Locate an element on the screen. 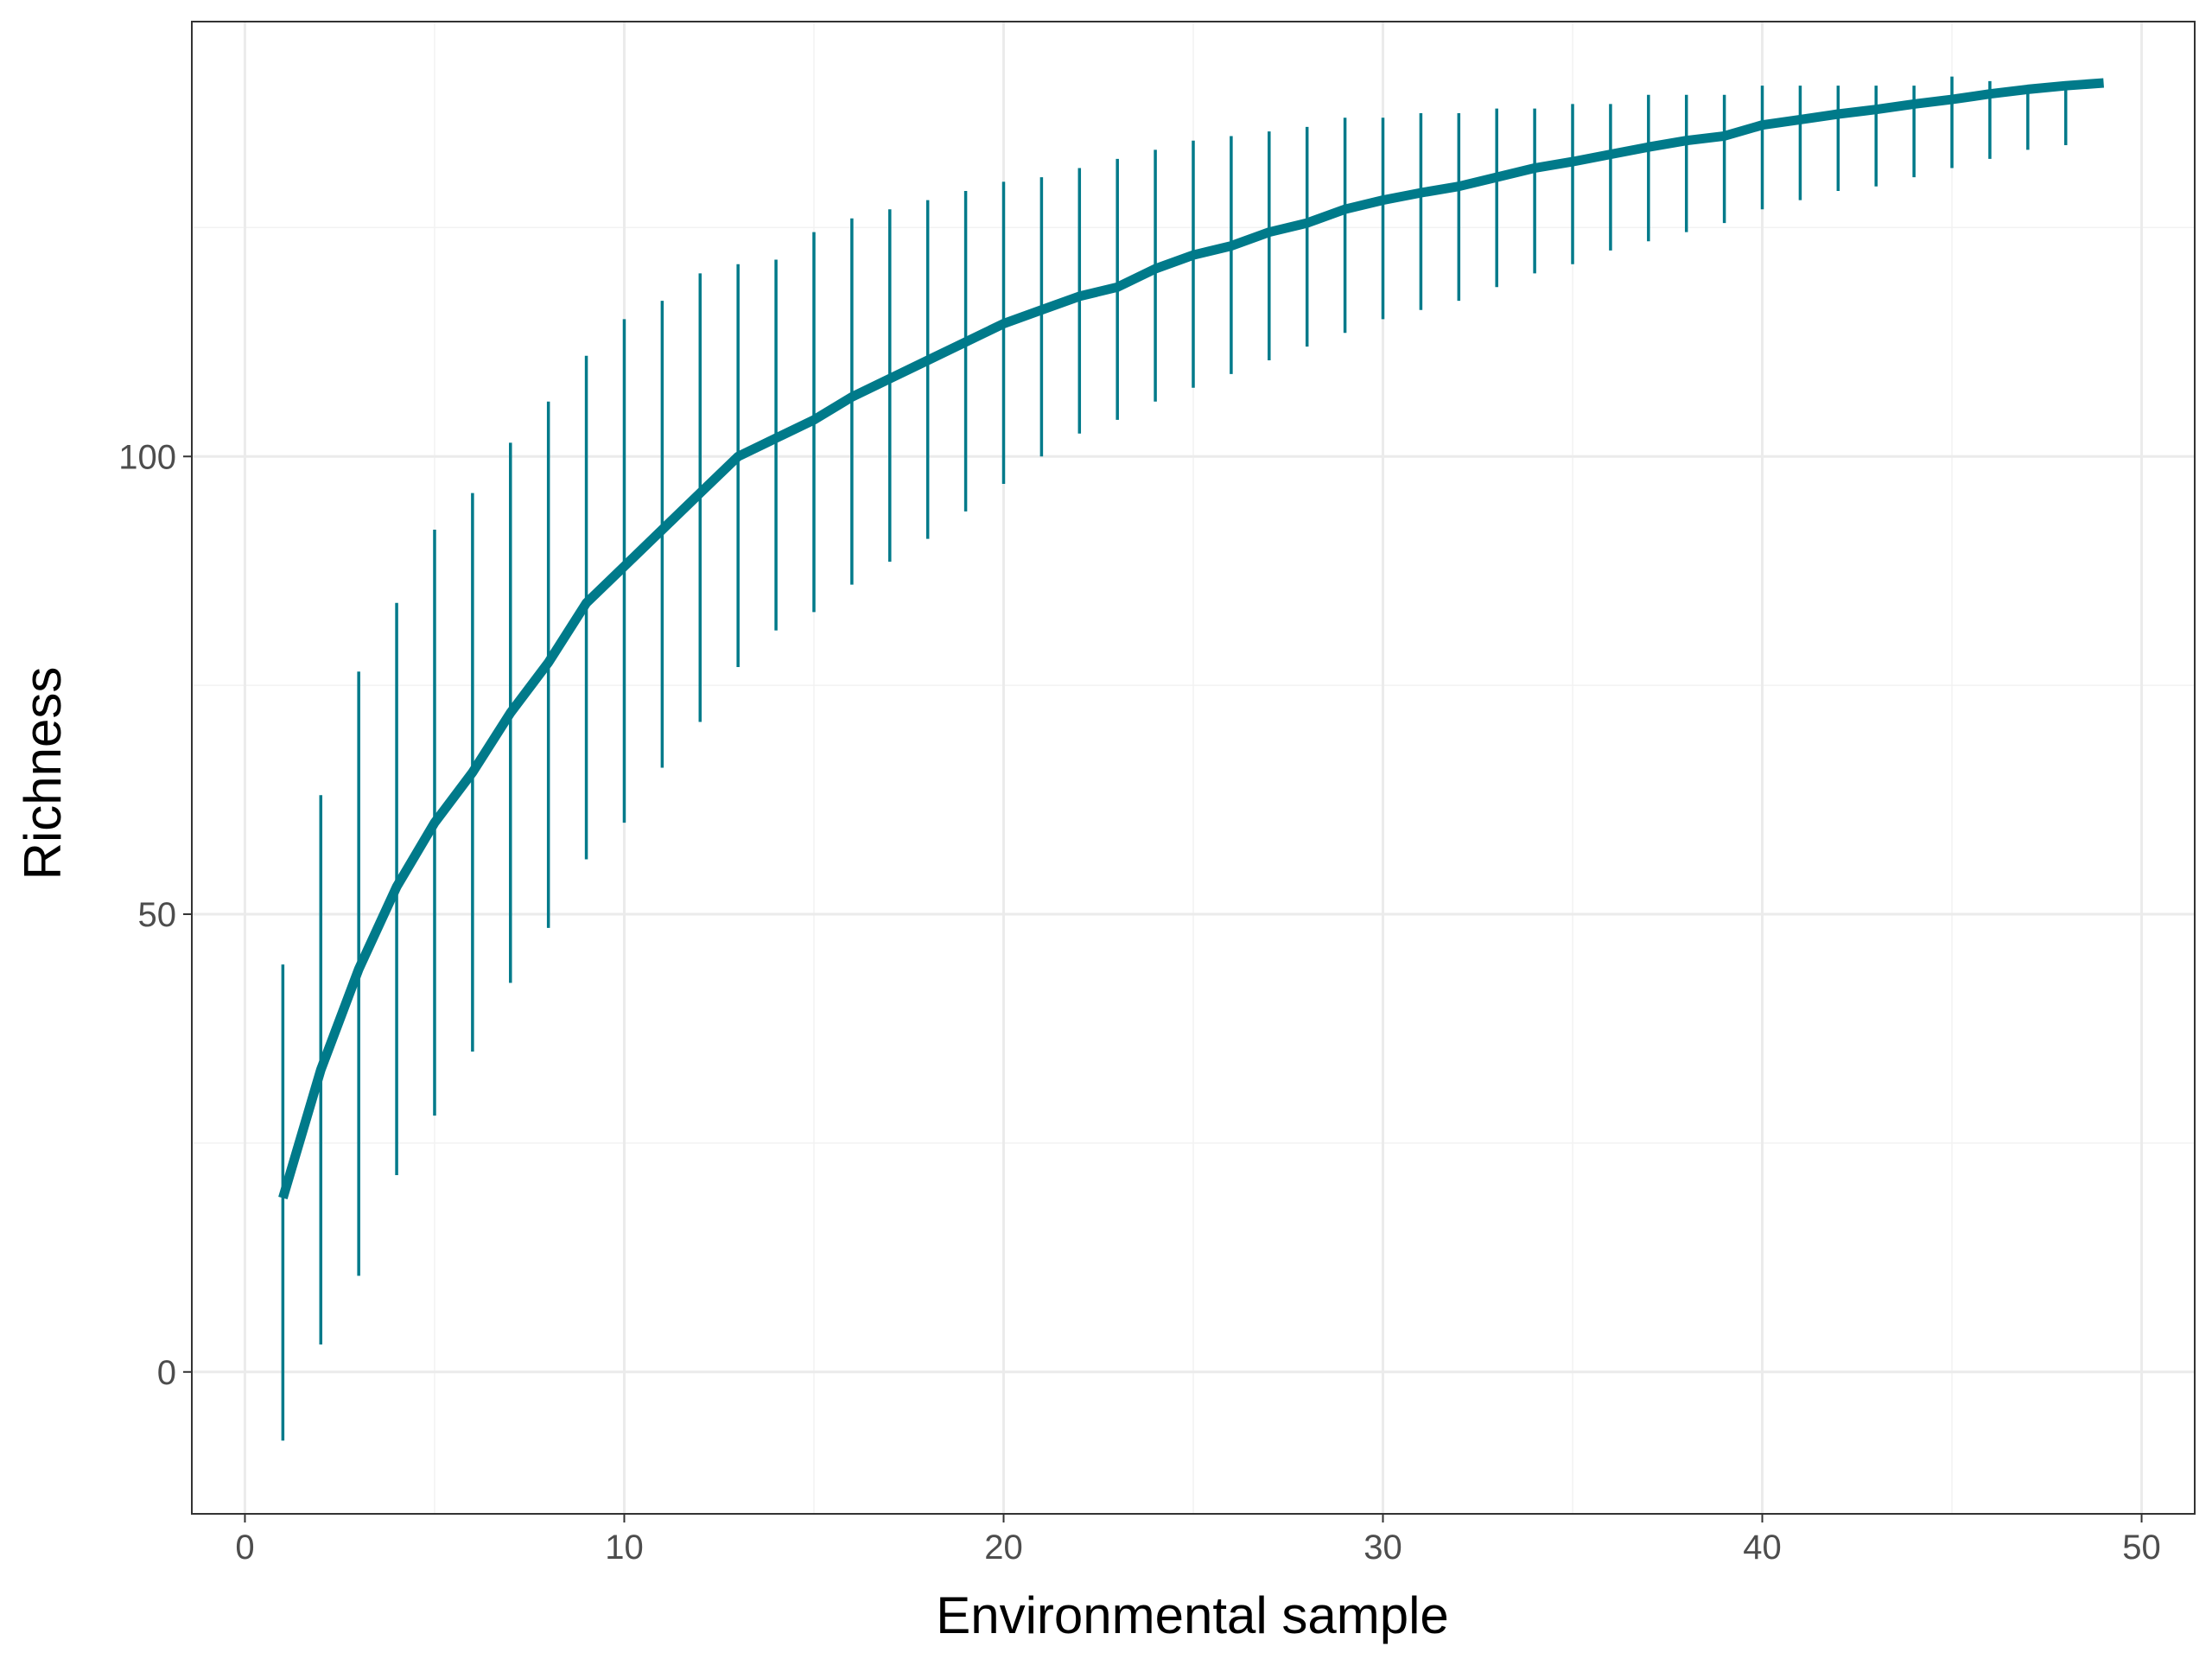 Image resolution: width=2212 pixels, height=1659 pixels. x-axis-ticks: 0 10 20 30 40 50 is located at coordinates (1198, 1540).